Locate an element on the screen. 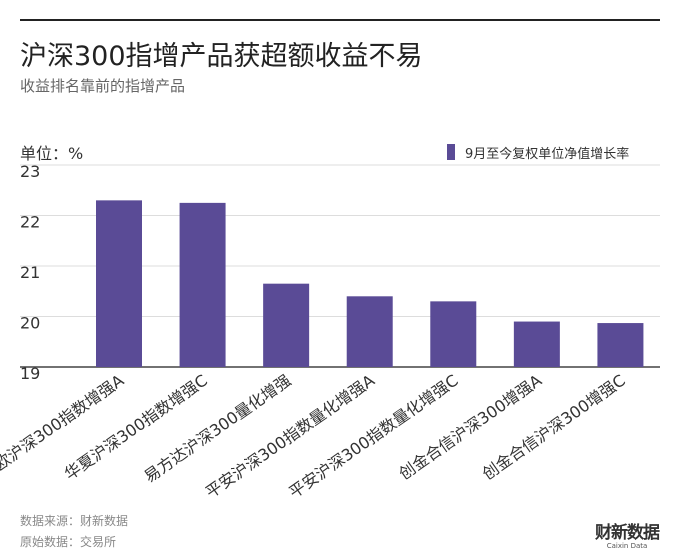  logo-text: 财新数据 is located at coordinates (627, 533).